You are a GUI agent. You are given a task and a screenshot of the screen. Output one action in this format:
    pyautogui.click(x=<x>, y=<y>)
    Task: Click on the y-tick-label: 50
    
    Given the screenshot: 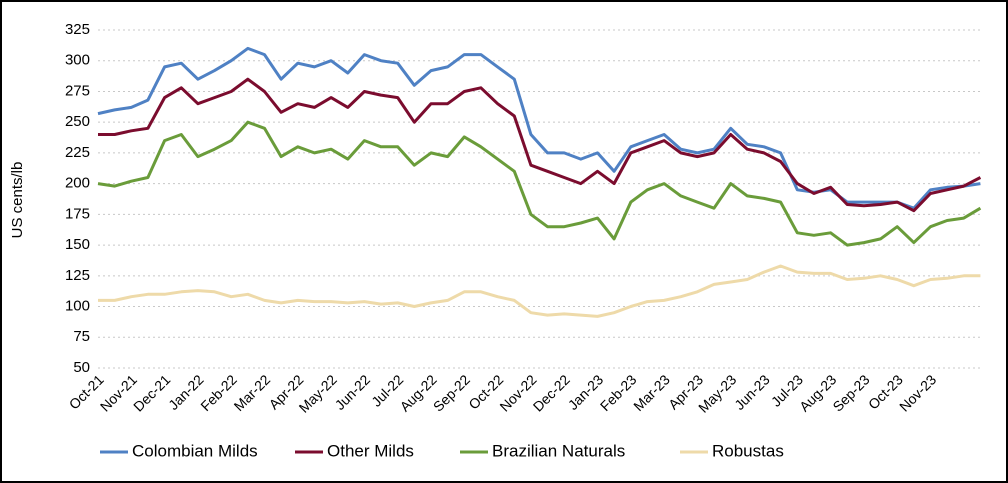 What is the action you would take?
    pyautogui.click(x=81, y=367)
    